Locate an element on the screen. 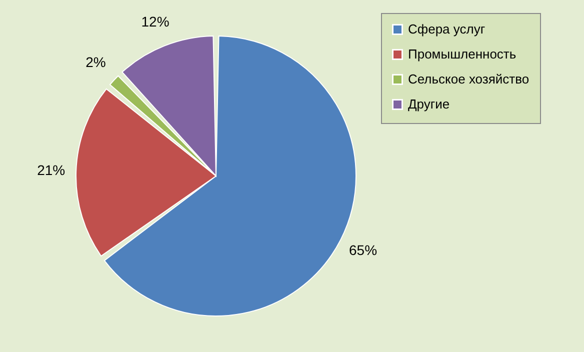 The width and height of the screenshot is (584, 352). data-label: 21% is located at coordinates (51, 170).